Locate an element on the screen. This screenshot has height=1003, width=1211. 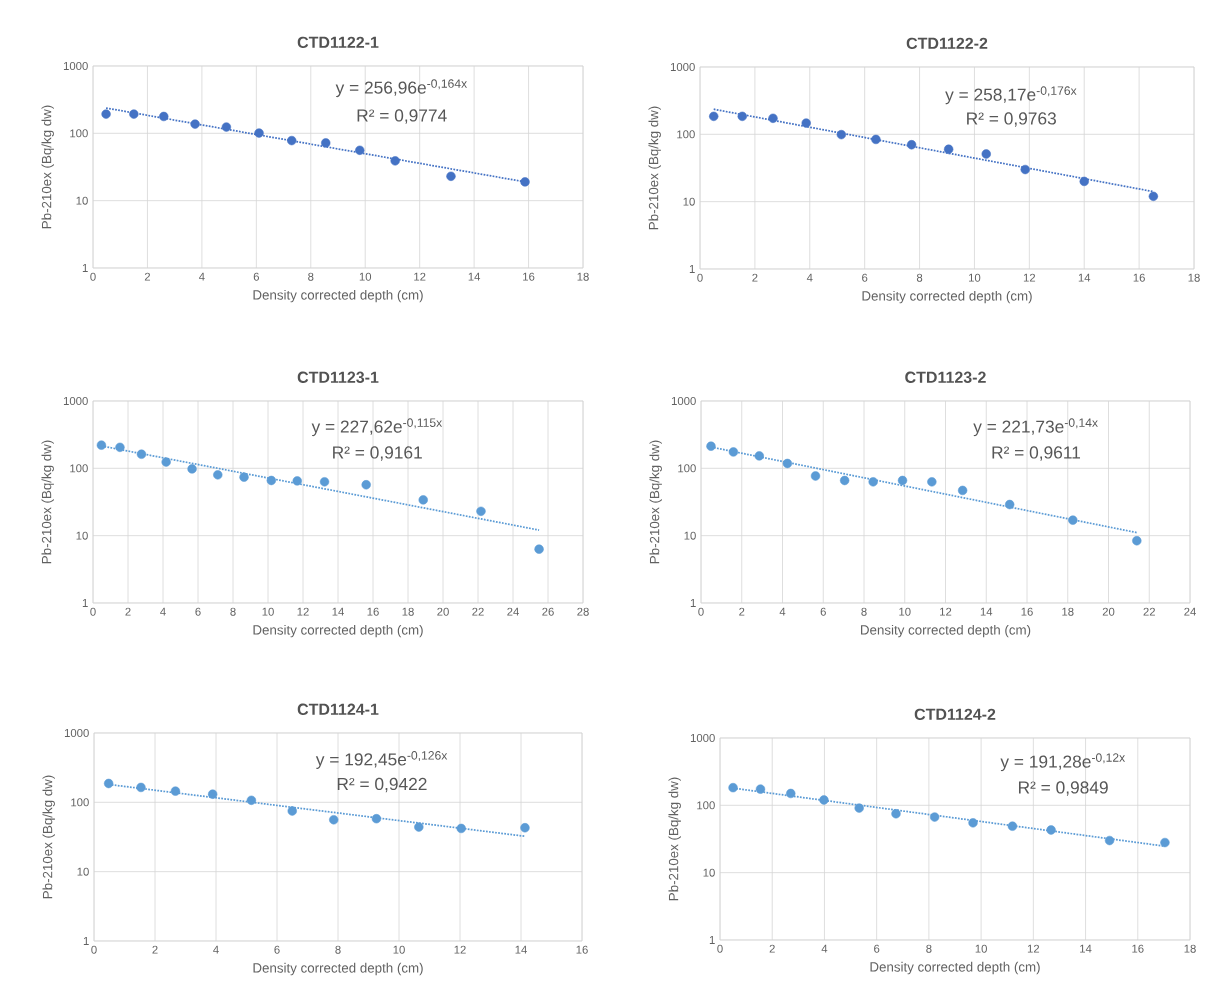
annotation: R² = 0,9611 is located at coordinates (1036, 453).